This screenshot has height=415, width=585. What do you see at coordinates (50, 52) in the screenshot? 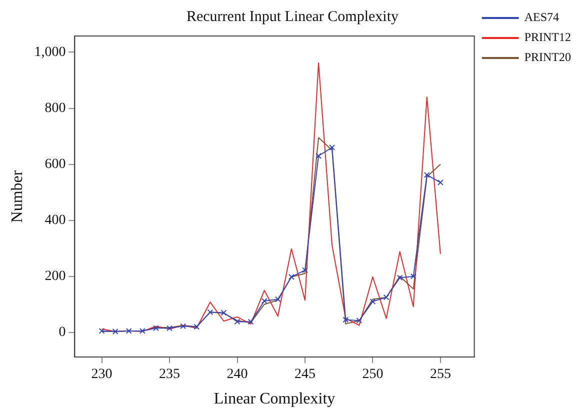
I see `y-tick-label: 1,000` at bounding box center [50, 52].